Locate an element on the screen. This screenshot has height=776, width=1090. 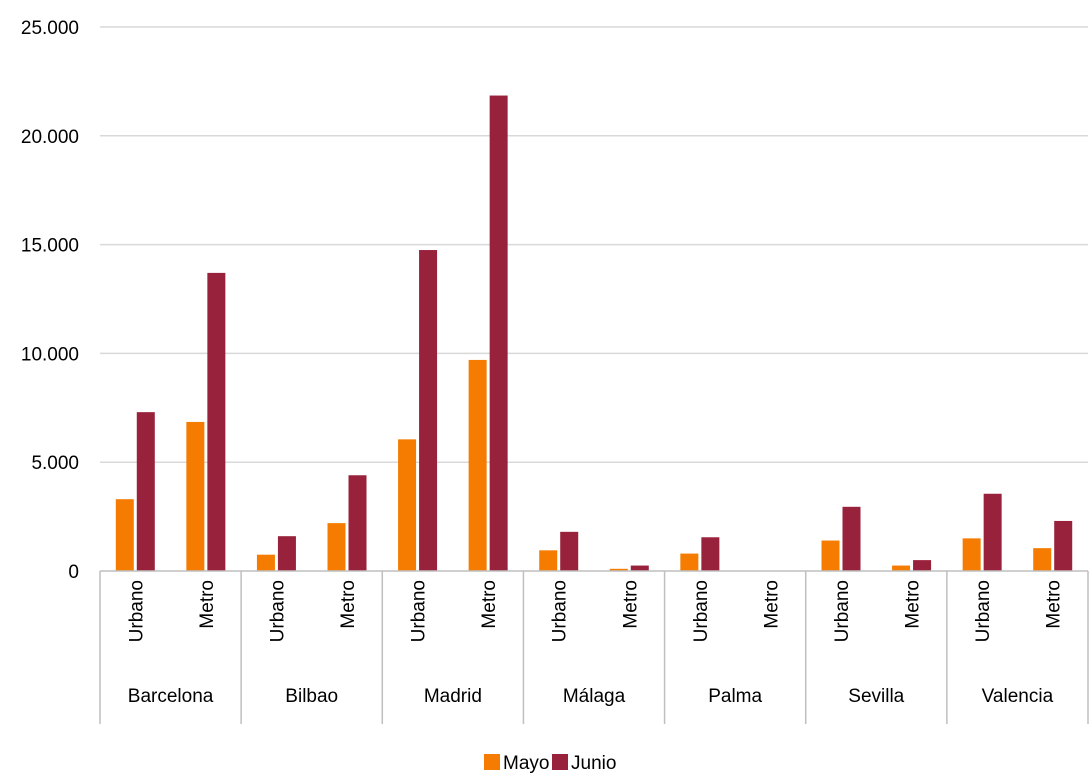
y-tick-label: 15.000 is located at coordinates (50, 246).